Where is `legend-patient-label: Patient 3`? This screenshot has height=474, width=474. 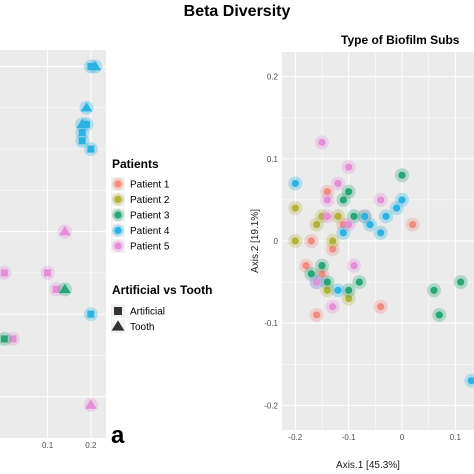
legend-patient-label: Patient 3 is located at coordinates (150, 216).